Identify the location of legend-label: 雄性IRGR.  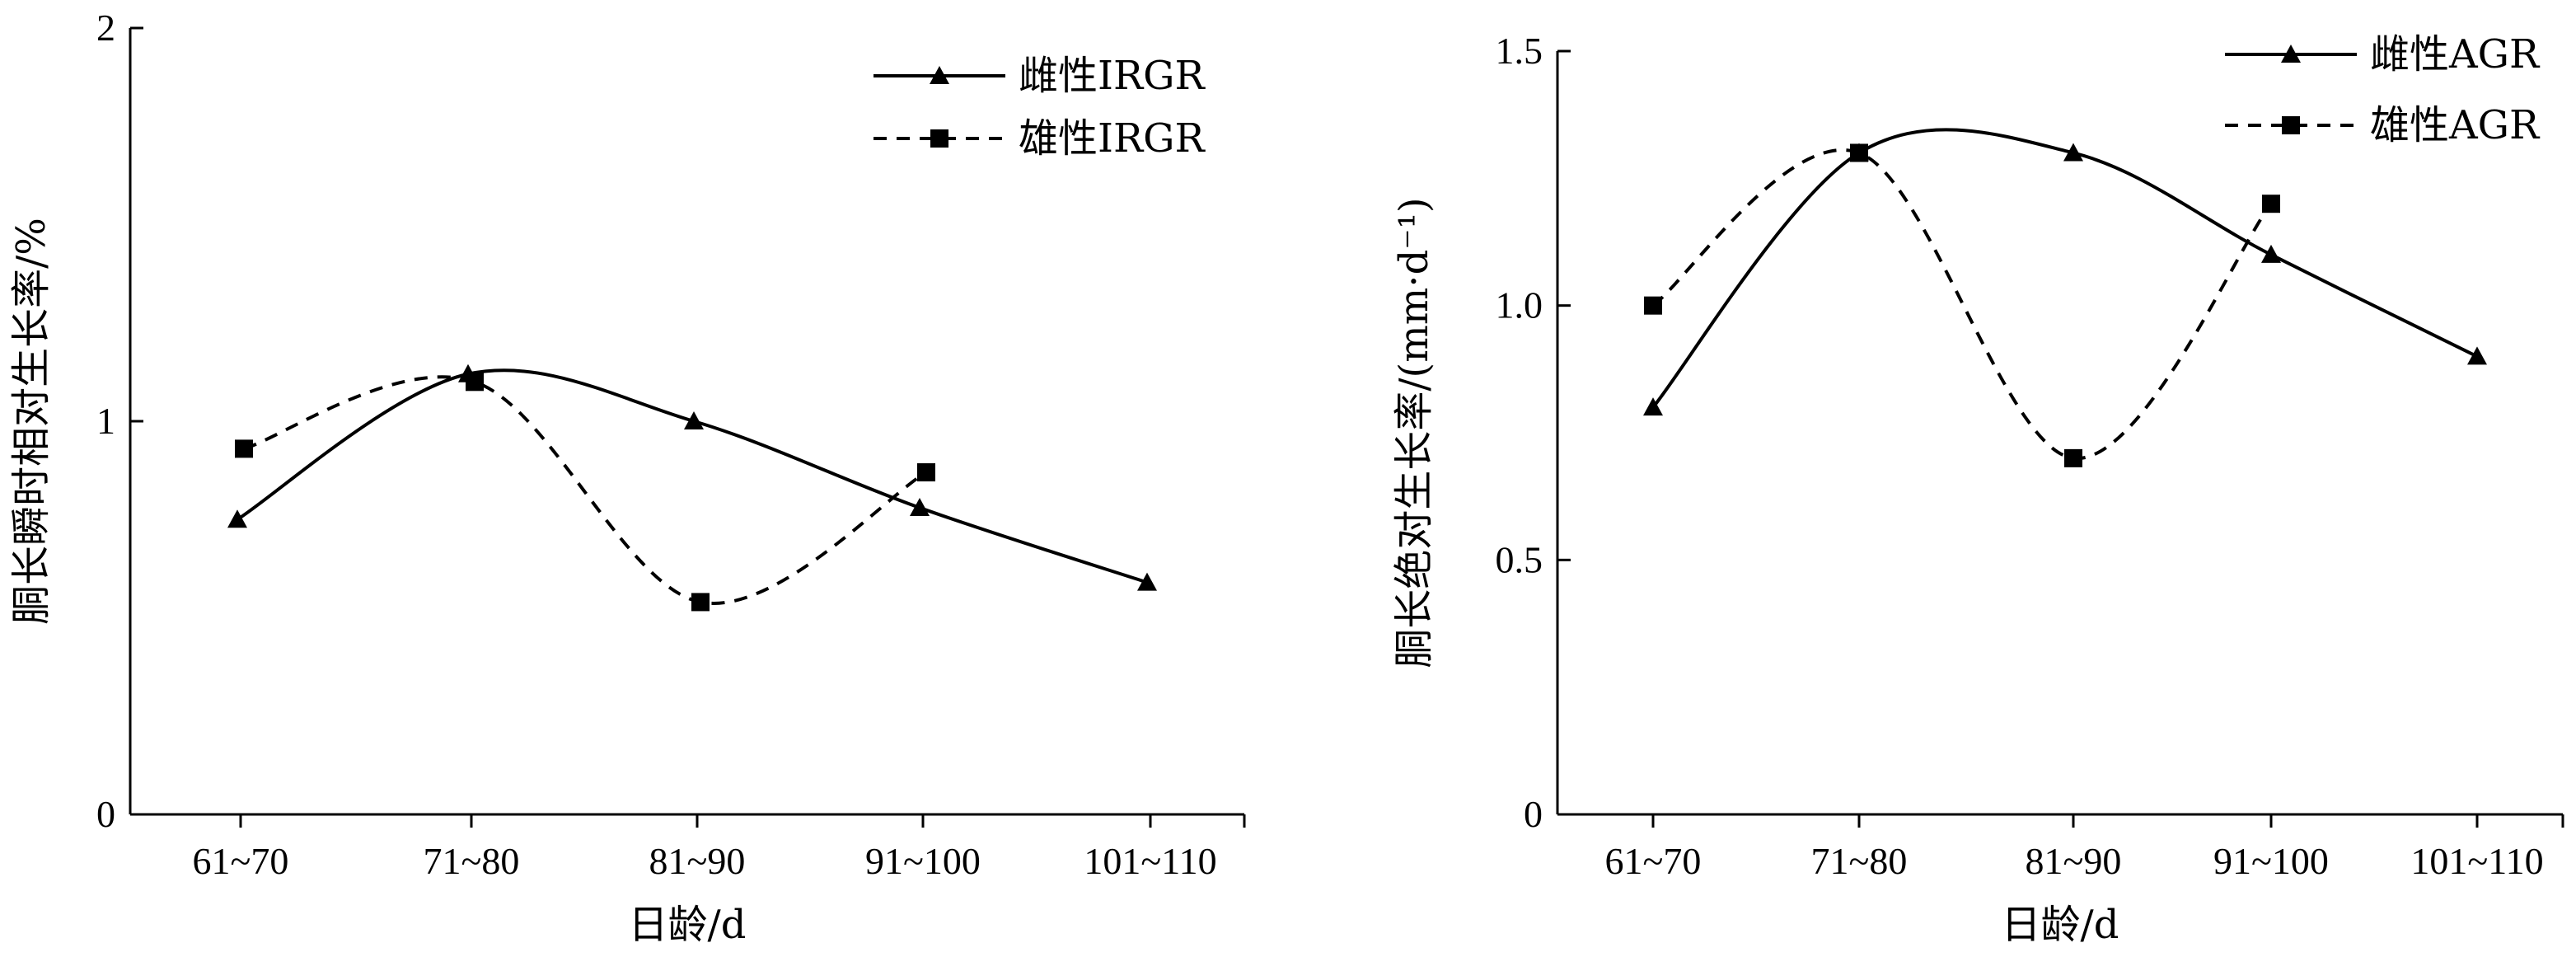
(1112, 138).